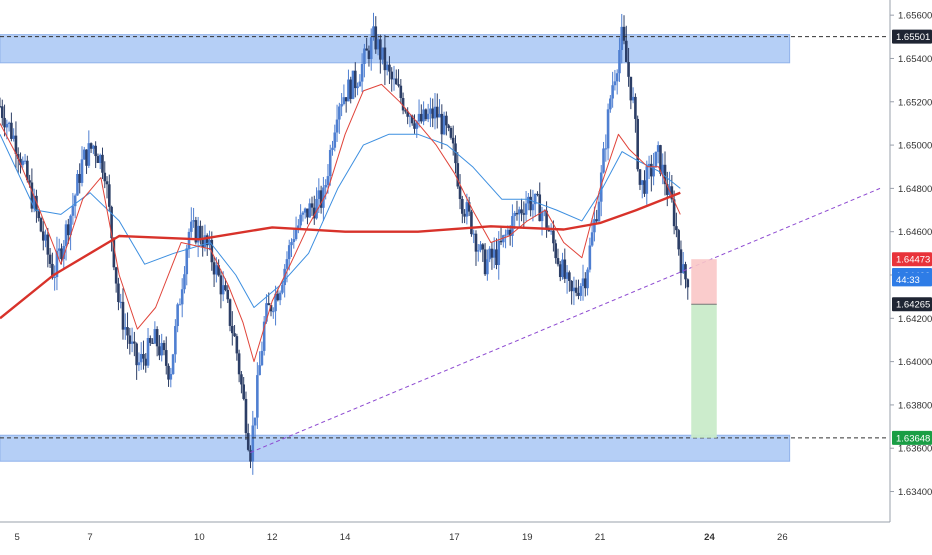 The image size is (932, 555). I want to click on resistance-zone, so click(395, 49).